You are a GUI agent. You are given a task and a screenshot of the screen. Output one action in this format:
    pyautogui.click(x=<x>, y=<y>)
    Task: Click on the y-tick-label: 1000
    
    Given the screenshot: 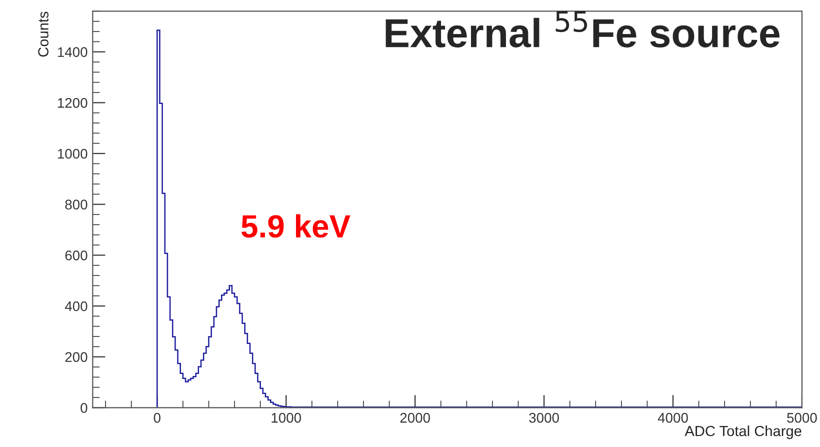 What is the action you would take?
    pyautogui.click(x=73, y=153)
    